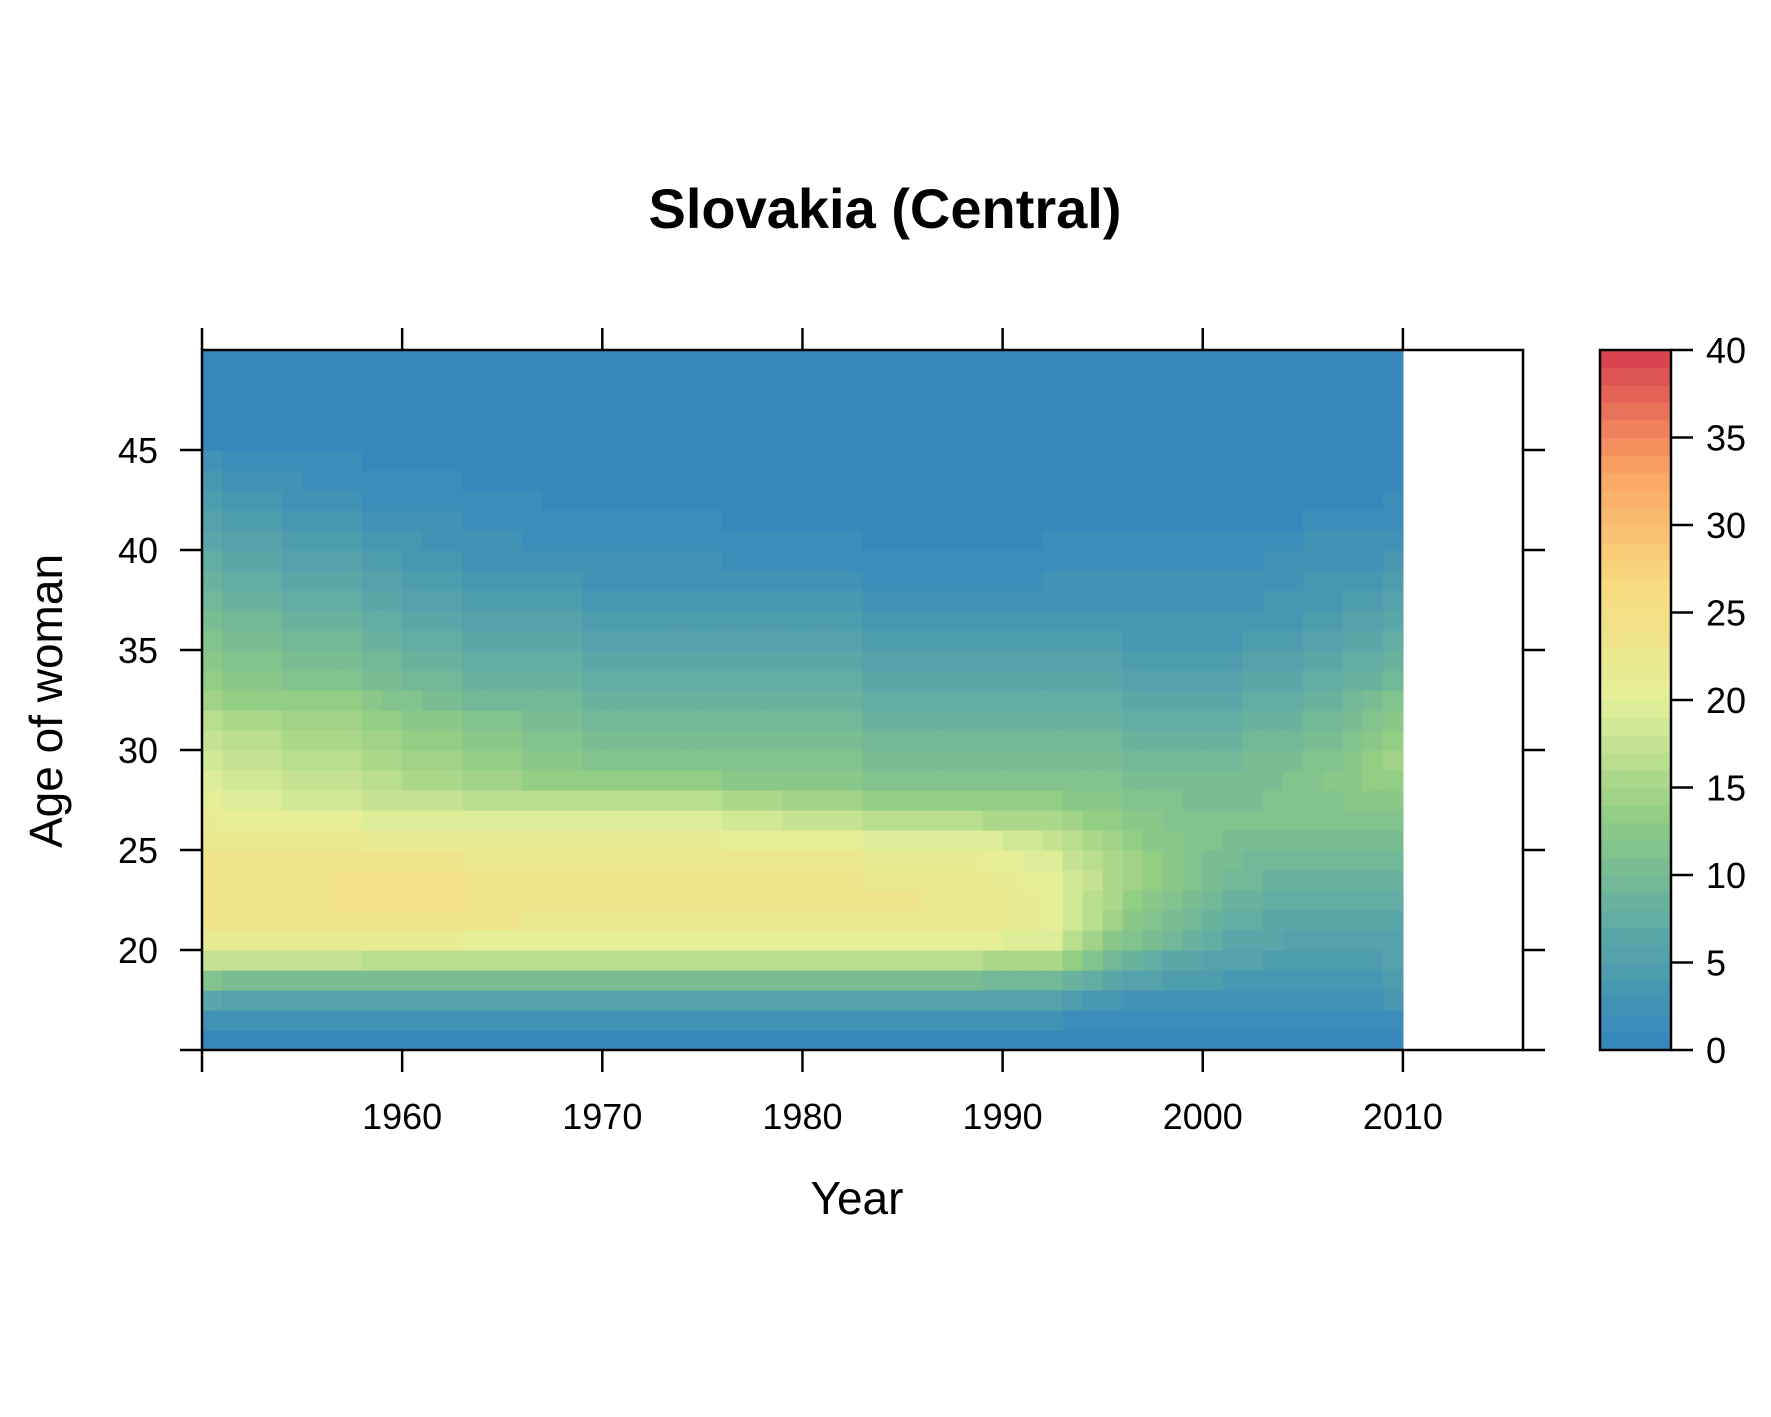 This screenshot has width=1771, height=1417. What do you see at coordinates (1003, 1116) in the screenshot?
I see `x-tick-label: 1990` at bounding box center [1003, 1116].